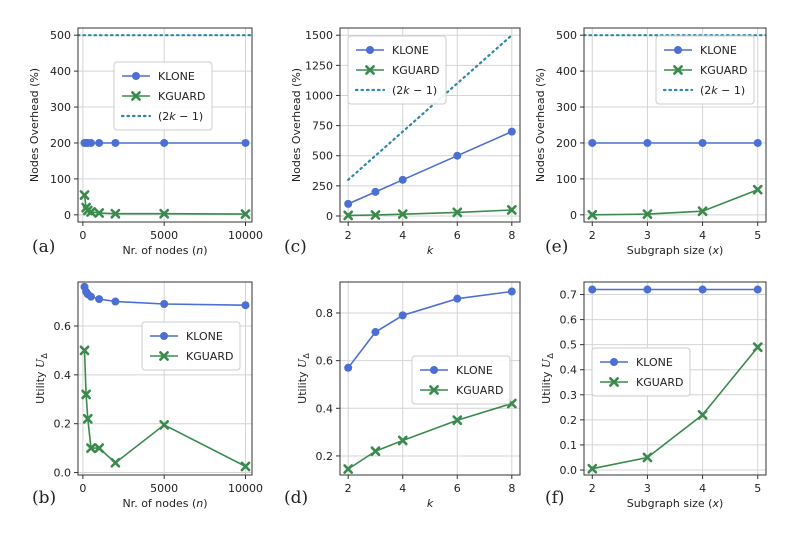 The height and width of the screenshot is (538, 800). What do you see at coordinates (67, 215) in the screenshot?
I see `y-tick-label: 0` at bounding box center [67, 215].